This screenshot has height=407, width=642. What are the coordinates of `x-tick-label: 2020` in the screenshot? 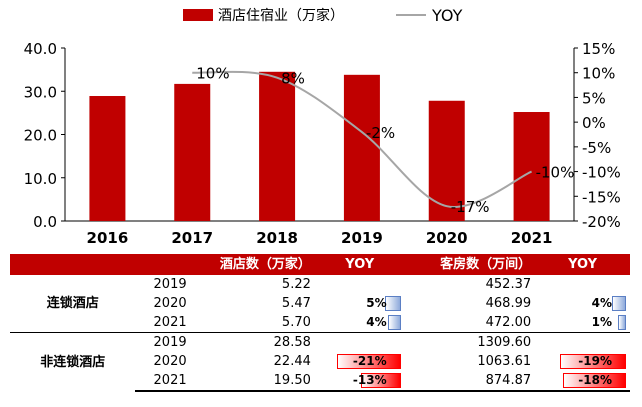 It's located at (447, 238).